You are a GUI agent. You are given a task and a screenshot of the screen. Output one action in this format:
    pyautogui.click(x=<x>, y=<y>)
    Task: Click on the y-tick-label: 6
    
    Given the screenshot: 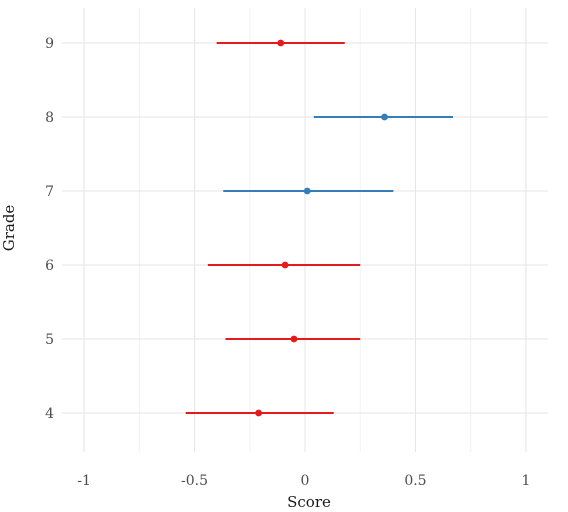 What is the action you would take?
    pyautogui.click(x=49, y=266)
    